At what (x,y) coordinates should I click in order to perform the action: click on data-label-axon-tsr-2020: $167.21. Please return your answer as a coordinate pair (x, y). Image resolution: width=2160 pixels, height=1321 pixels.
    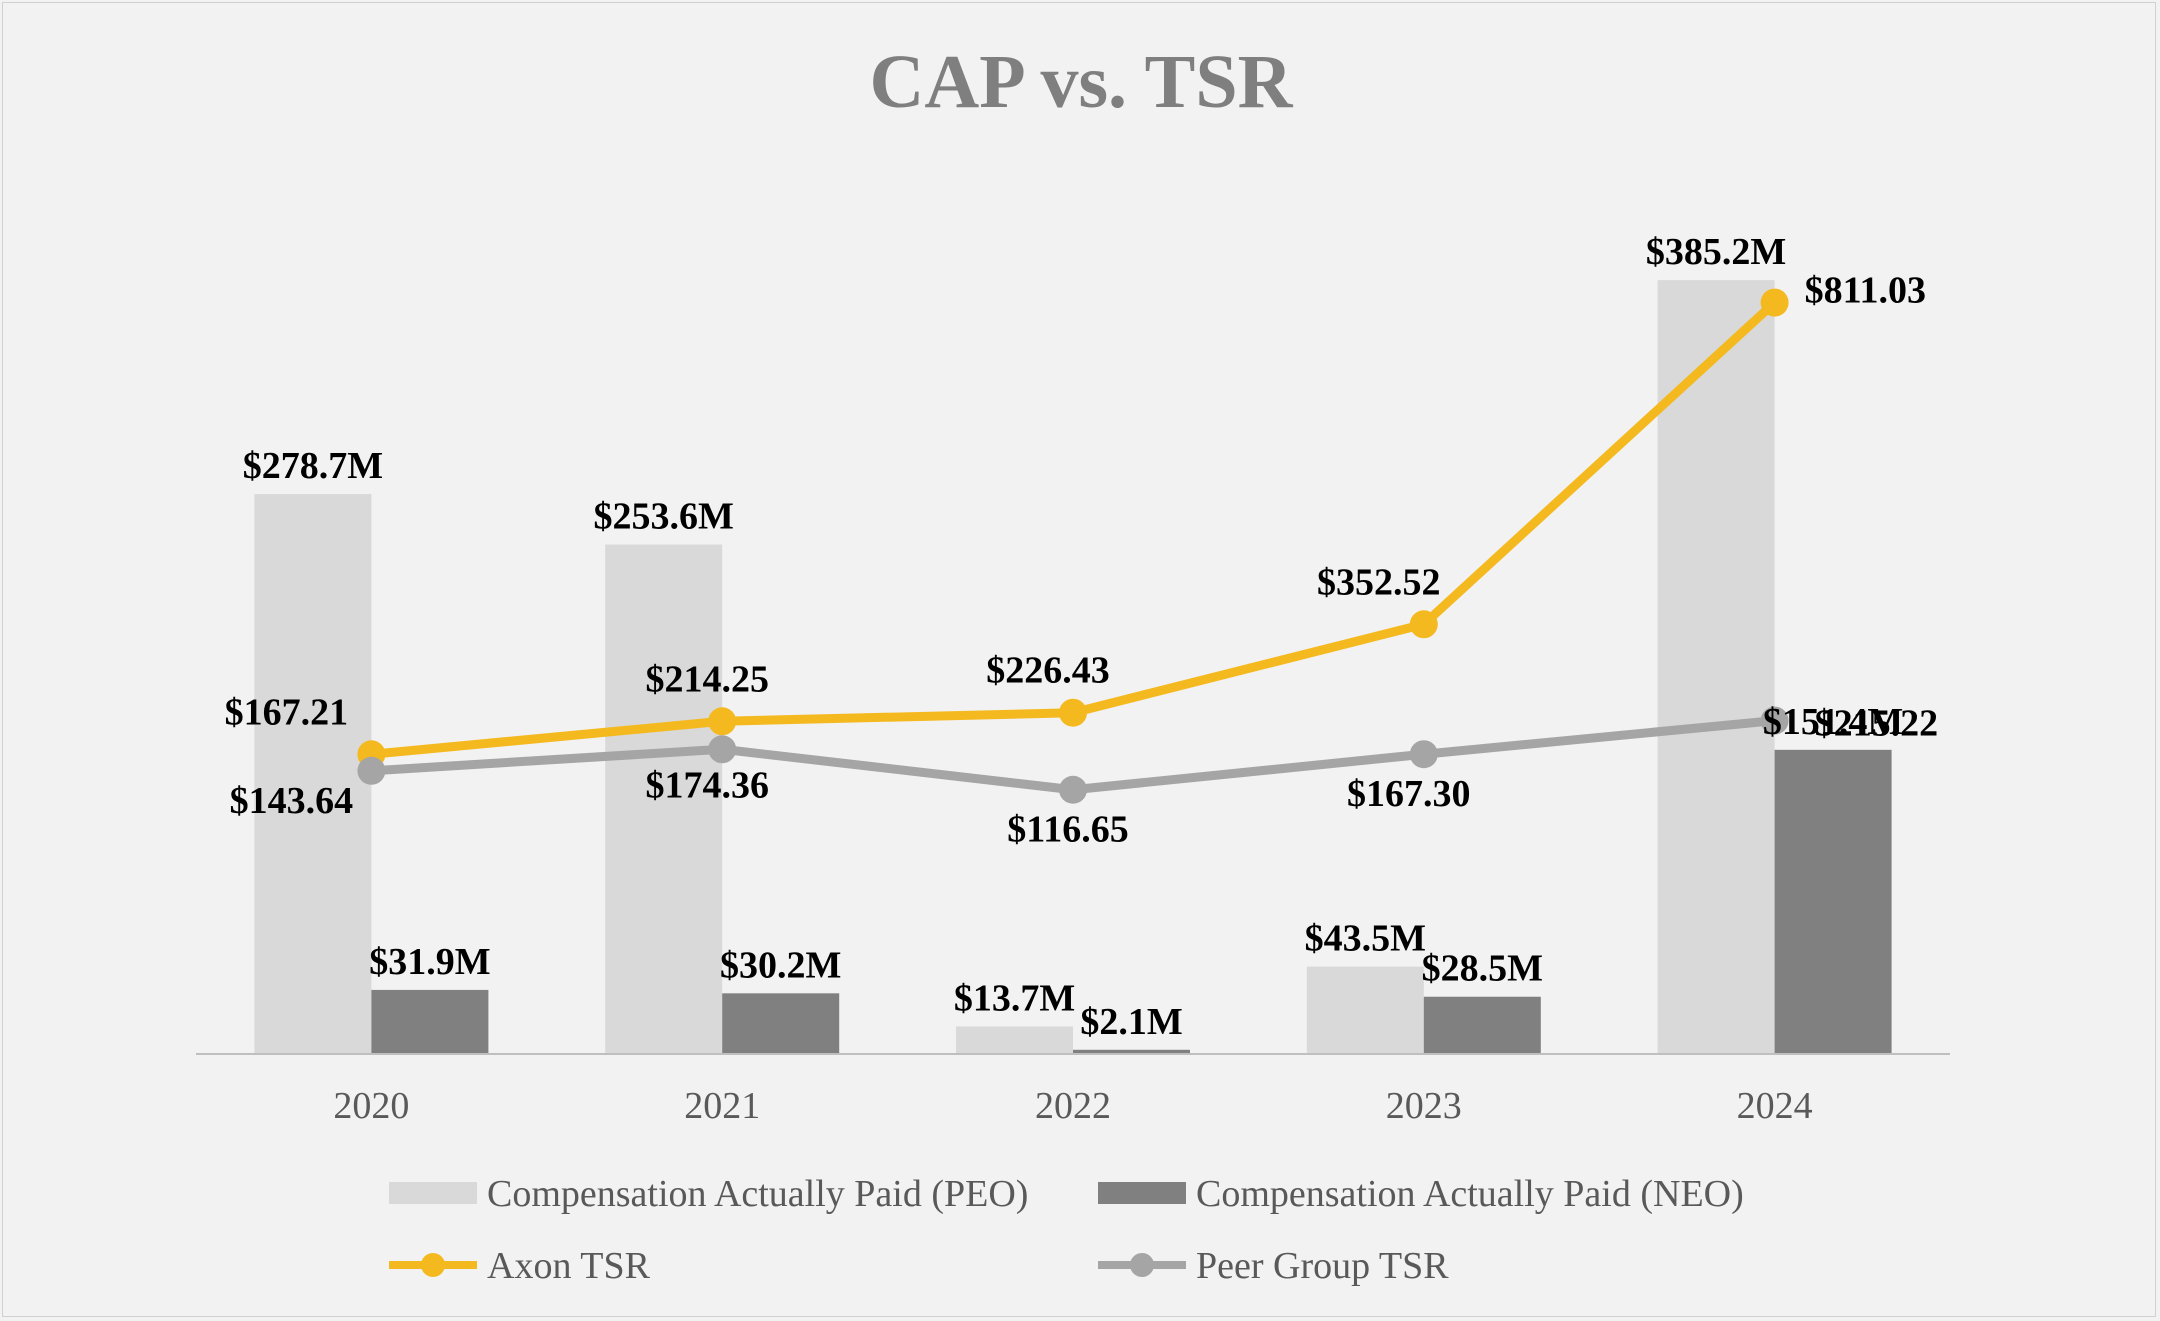
    Looking at the image, I should click on (287, 712).